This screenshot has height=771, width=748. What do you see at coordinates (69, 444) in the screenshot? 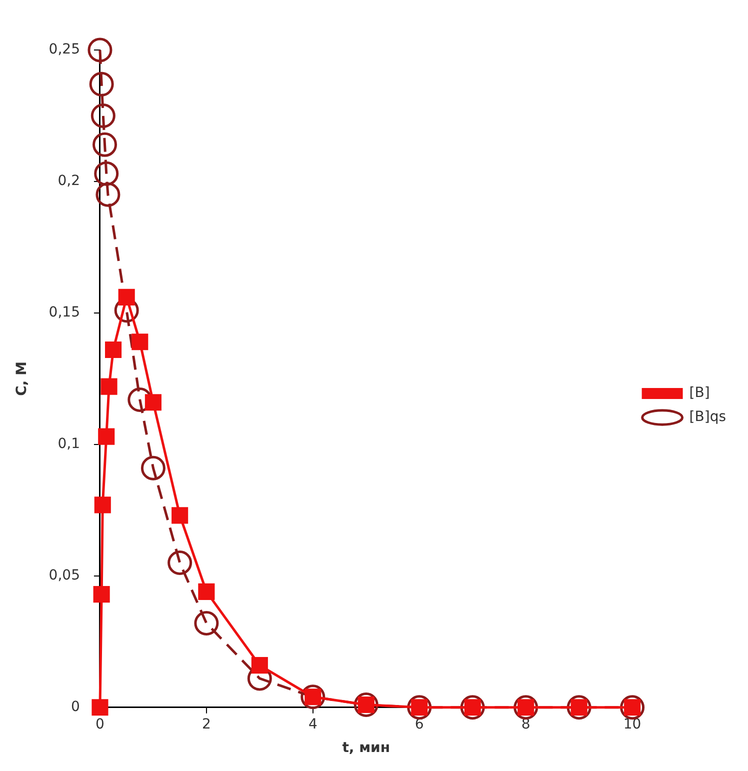
I see `y-tick-label: 0,1` at bounding box center [69, 444].